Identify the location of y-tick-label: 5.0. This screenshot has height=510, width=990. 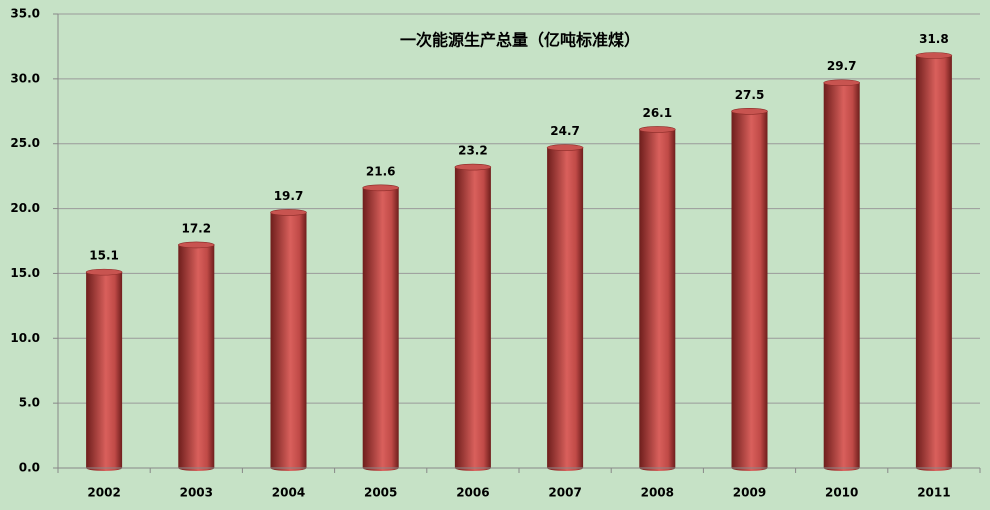
(29, 403).